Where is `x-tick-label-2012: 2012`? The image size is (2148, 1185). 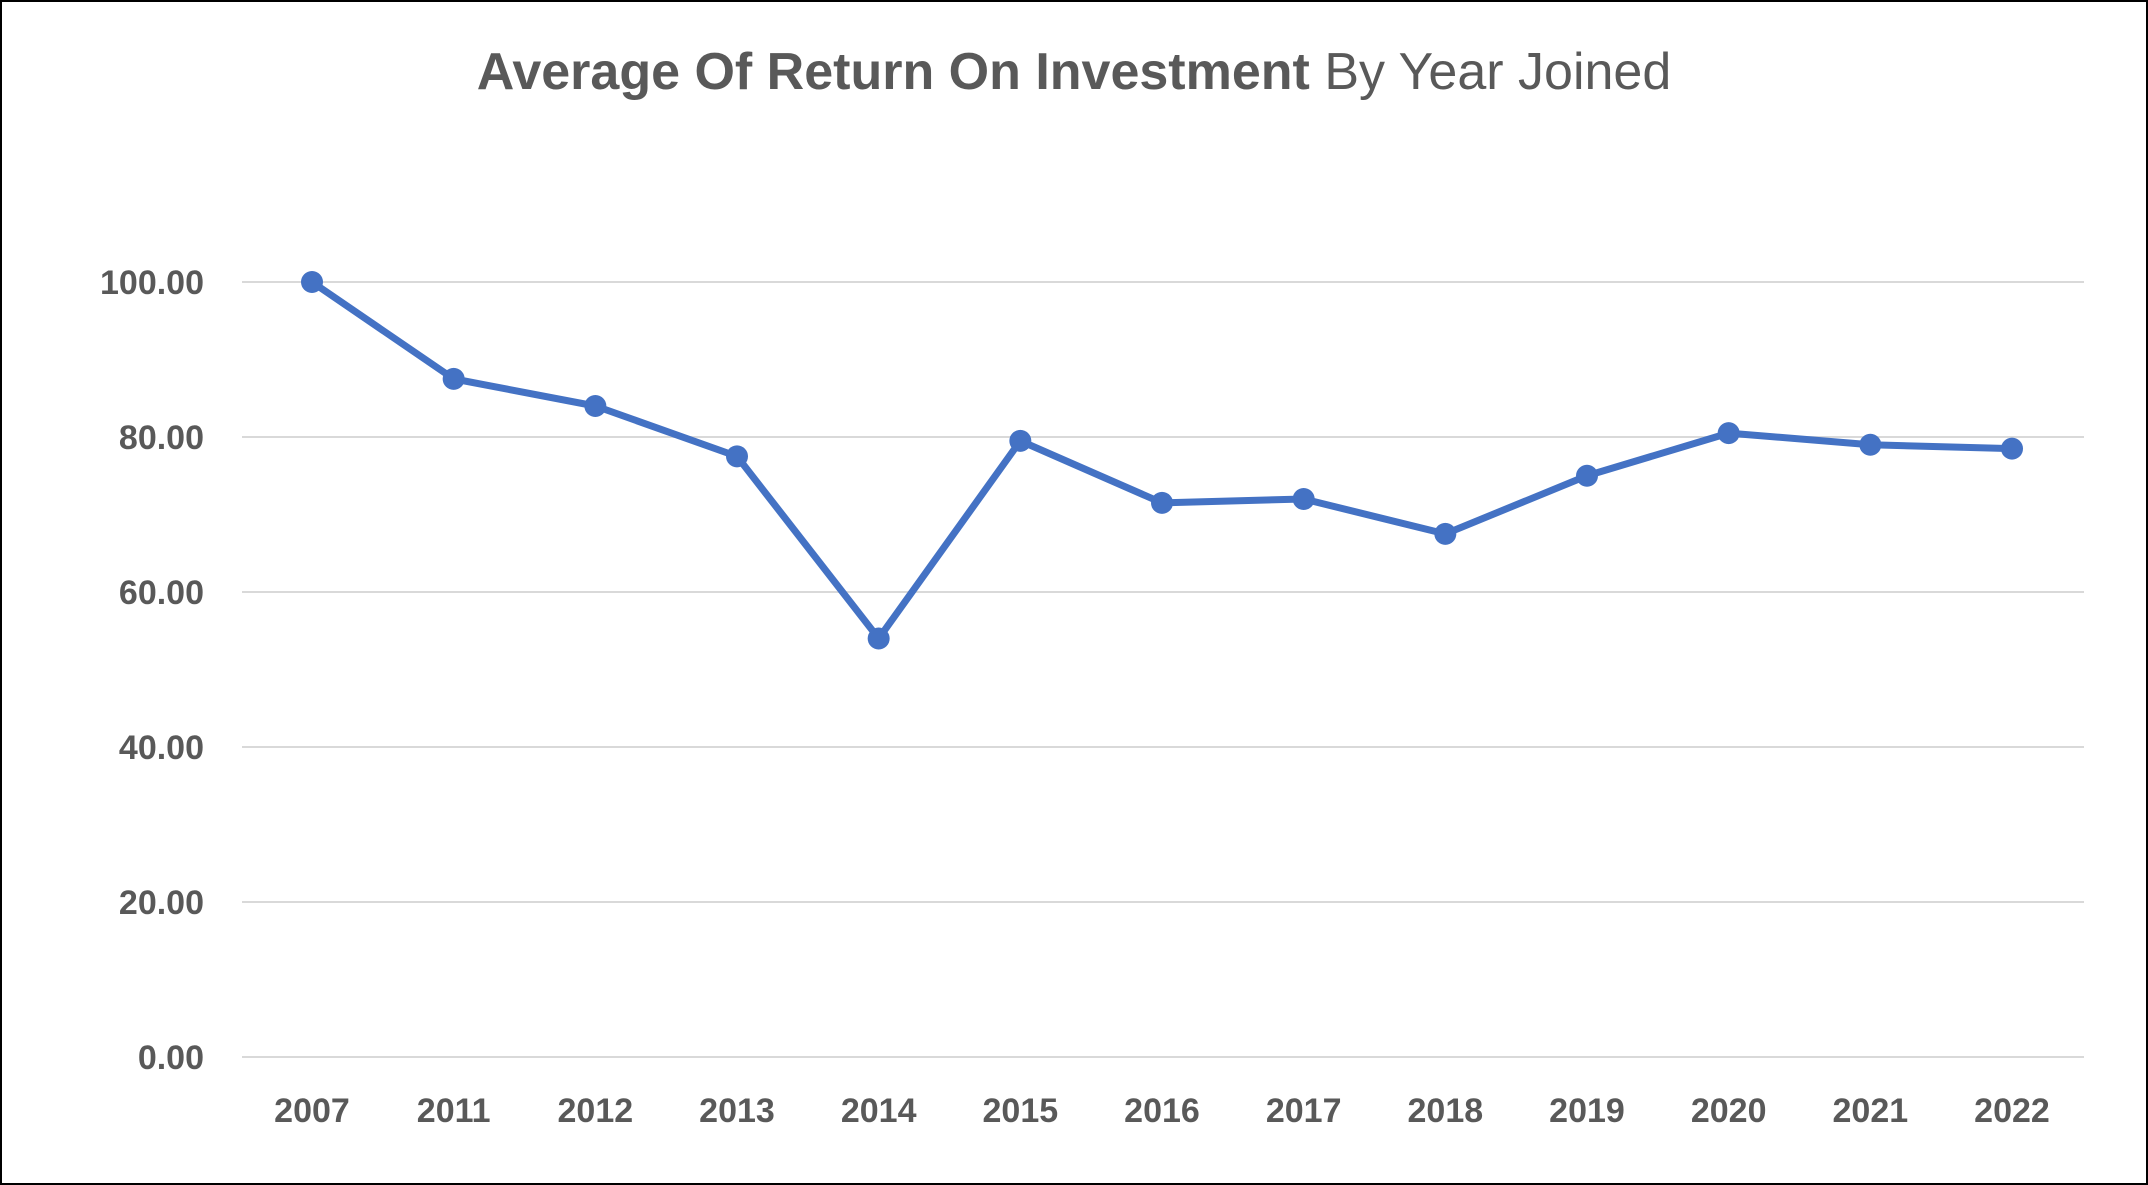
x-tick-label-2012: 2012 is located at coordinates (596, 1111).